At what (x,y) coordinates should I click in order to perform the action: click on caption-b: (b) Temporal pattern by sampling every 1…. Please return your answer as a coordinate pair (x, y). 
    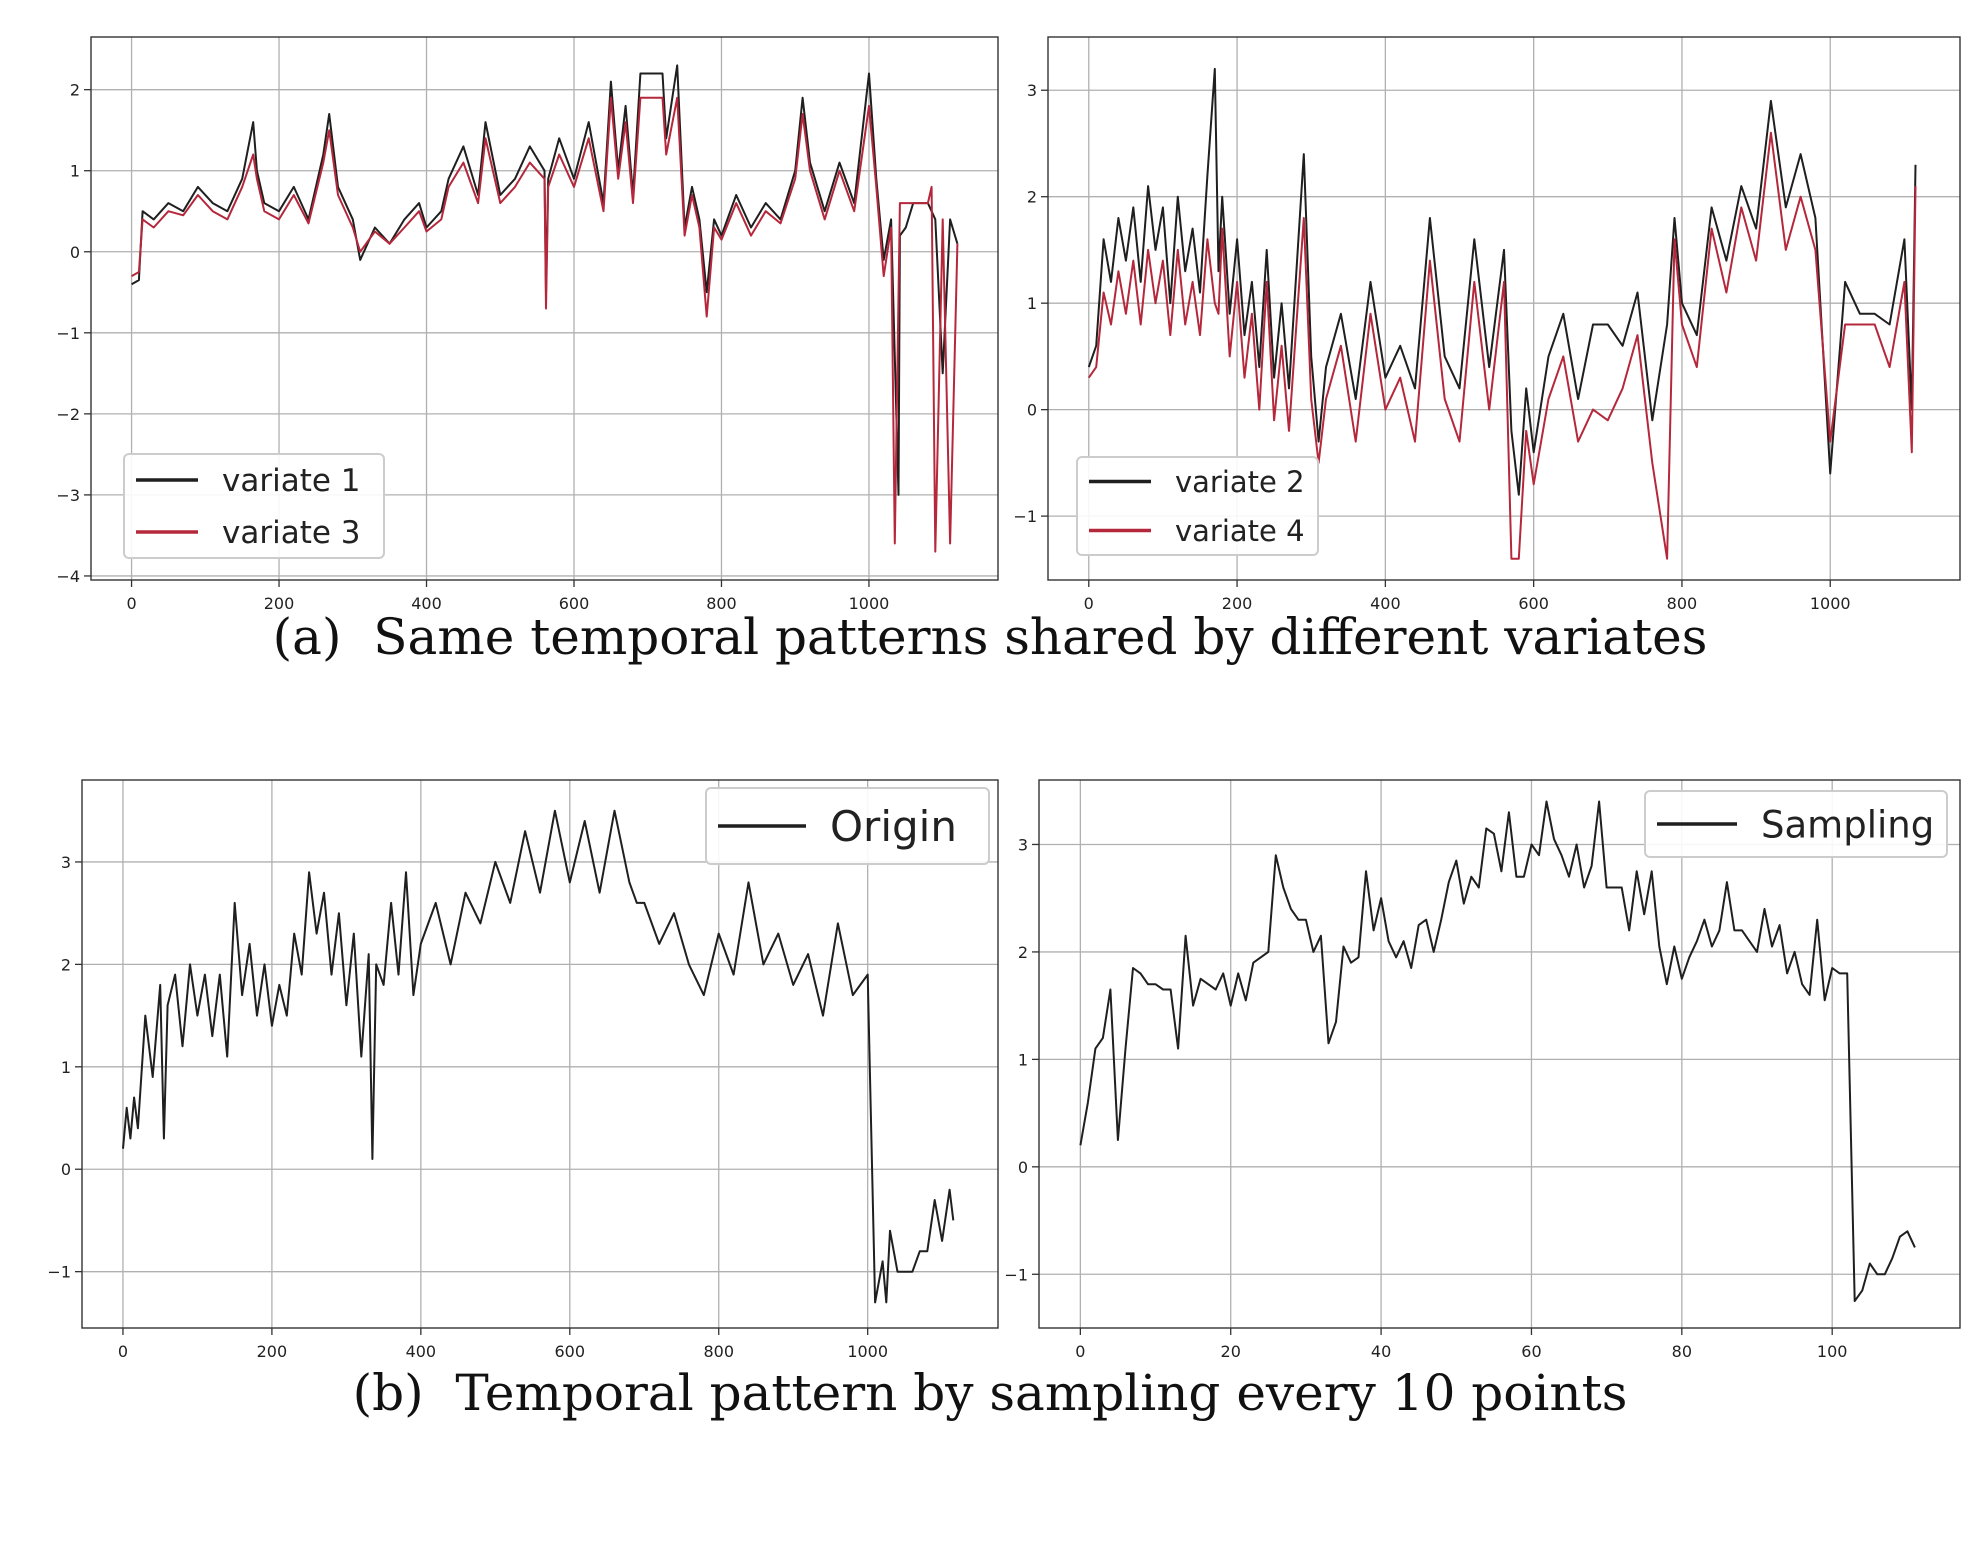
    Looking at the image, I should click on (990, 1393).